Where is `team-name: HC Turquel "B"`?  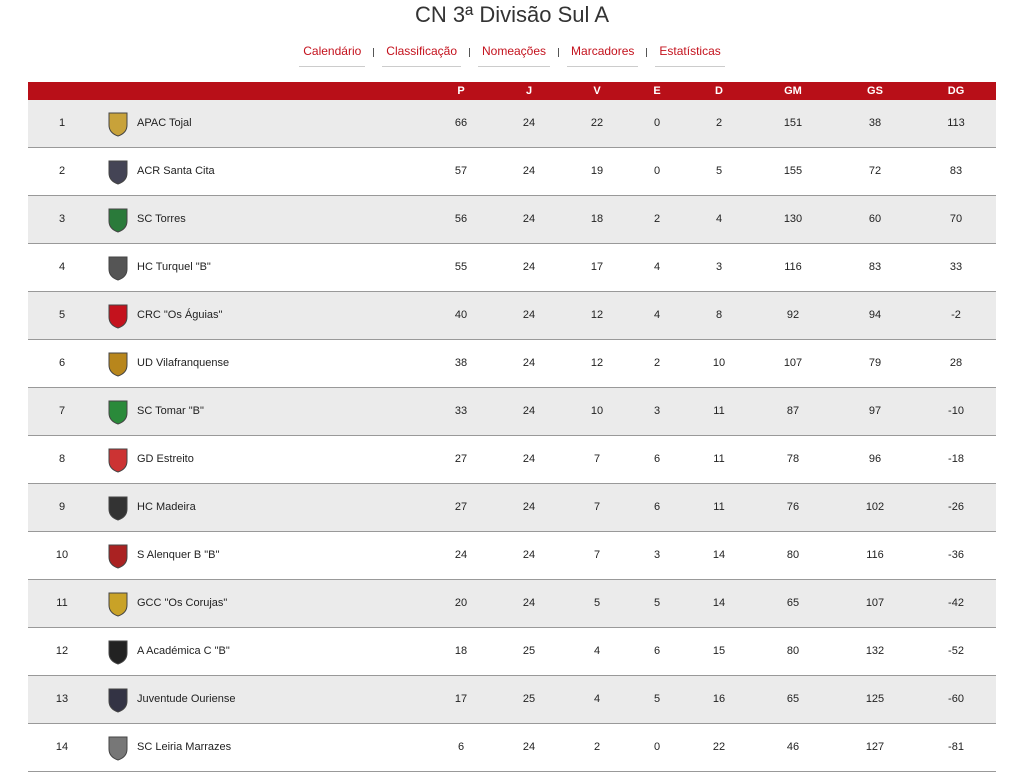
team-name: HC Turquel "B" is located at coordinates (174, 267).